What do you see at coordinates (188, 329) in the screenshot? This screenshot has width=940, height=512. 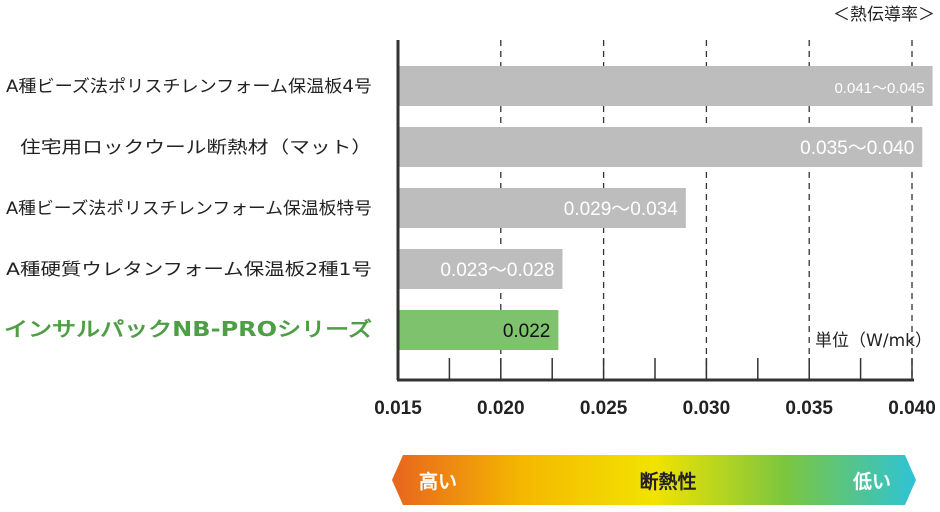 I see `category-label: インサルパックNB-PROシリーズ` at bounding box center [188, 329].